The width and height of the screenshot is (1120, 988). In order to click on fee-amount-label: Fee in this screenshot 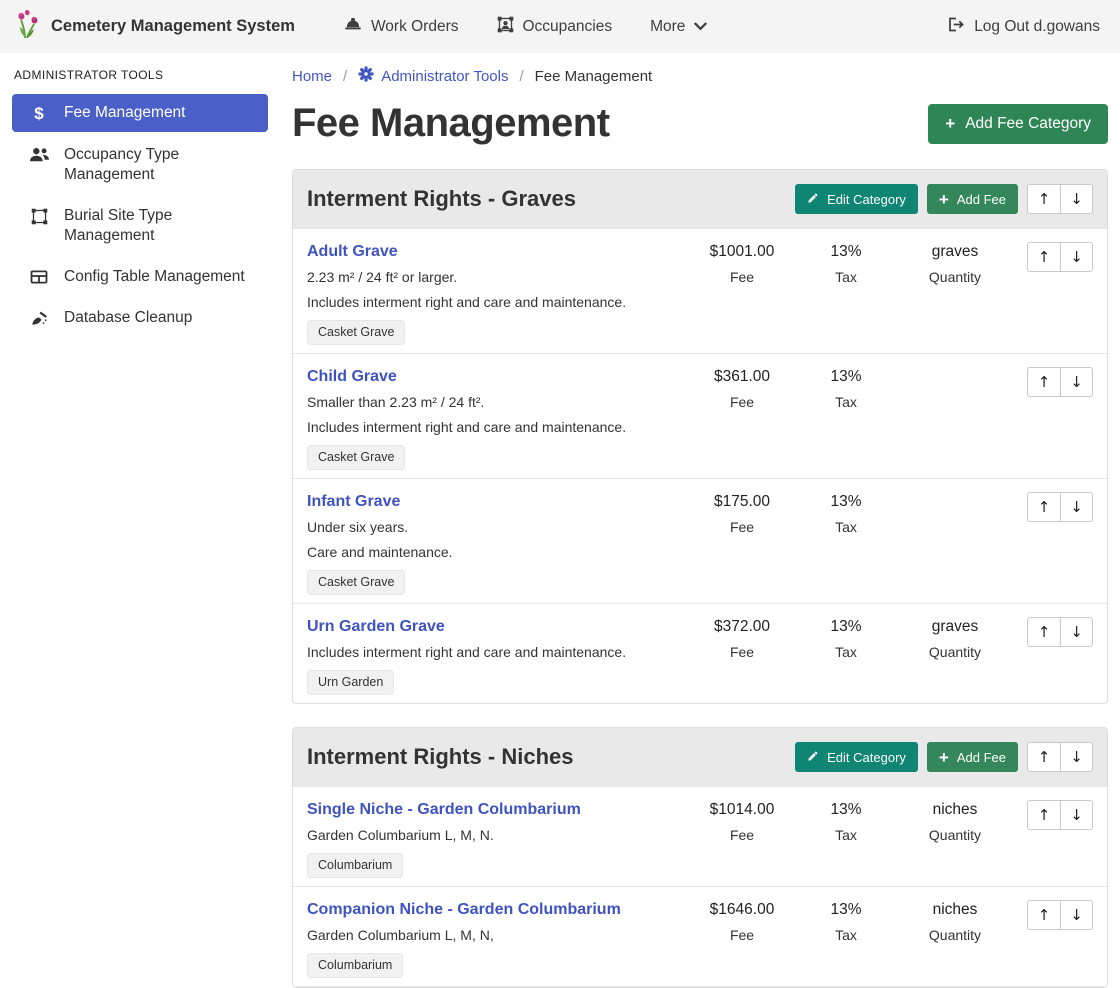, I will do `click(742, 402)`.